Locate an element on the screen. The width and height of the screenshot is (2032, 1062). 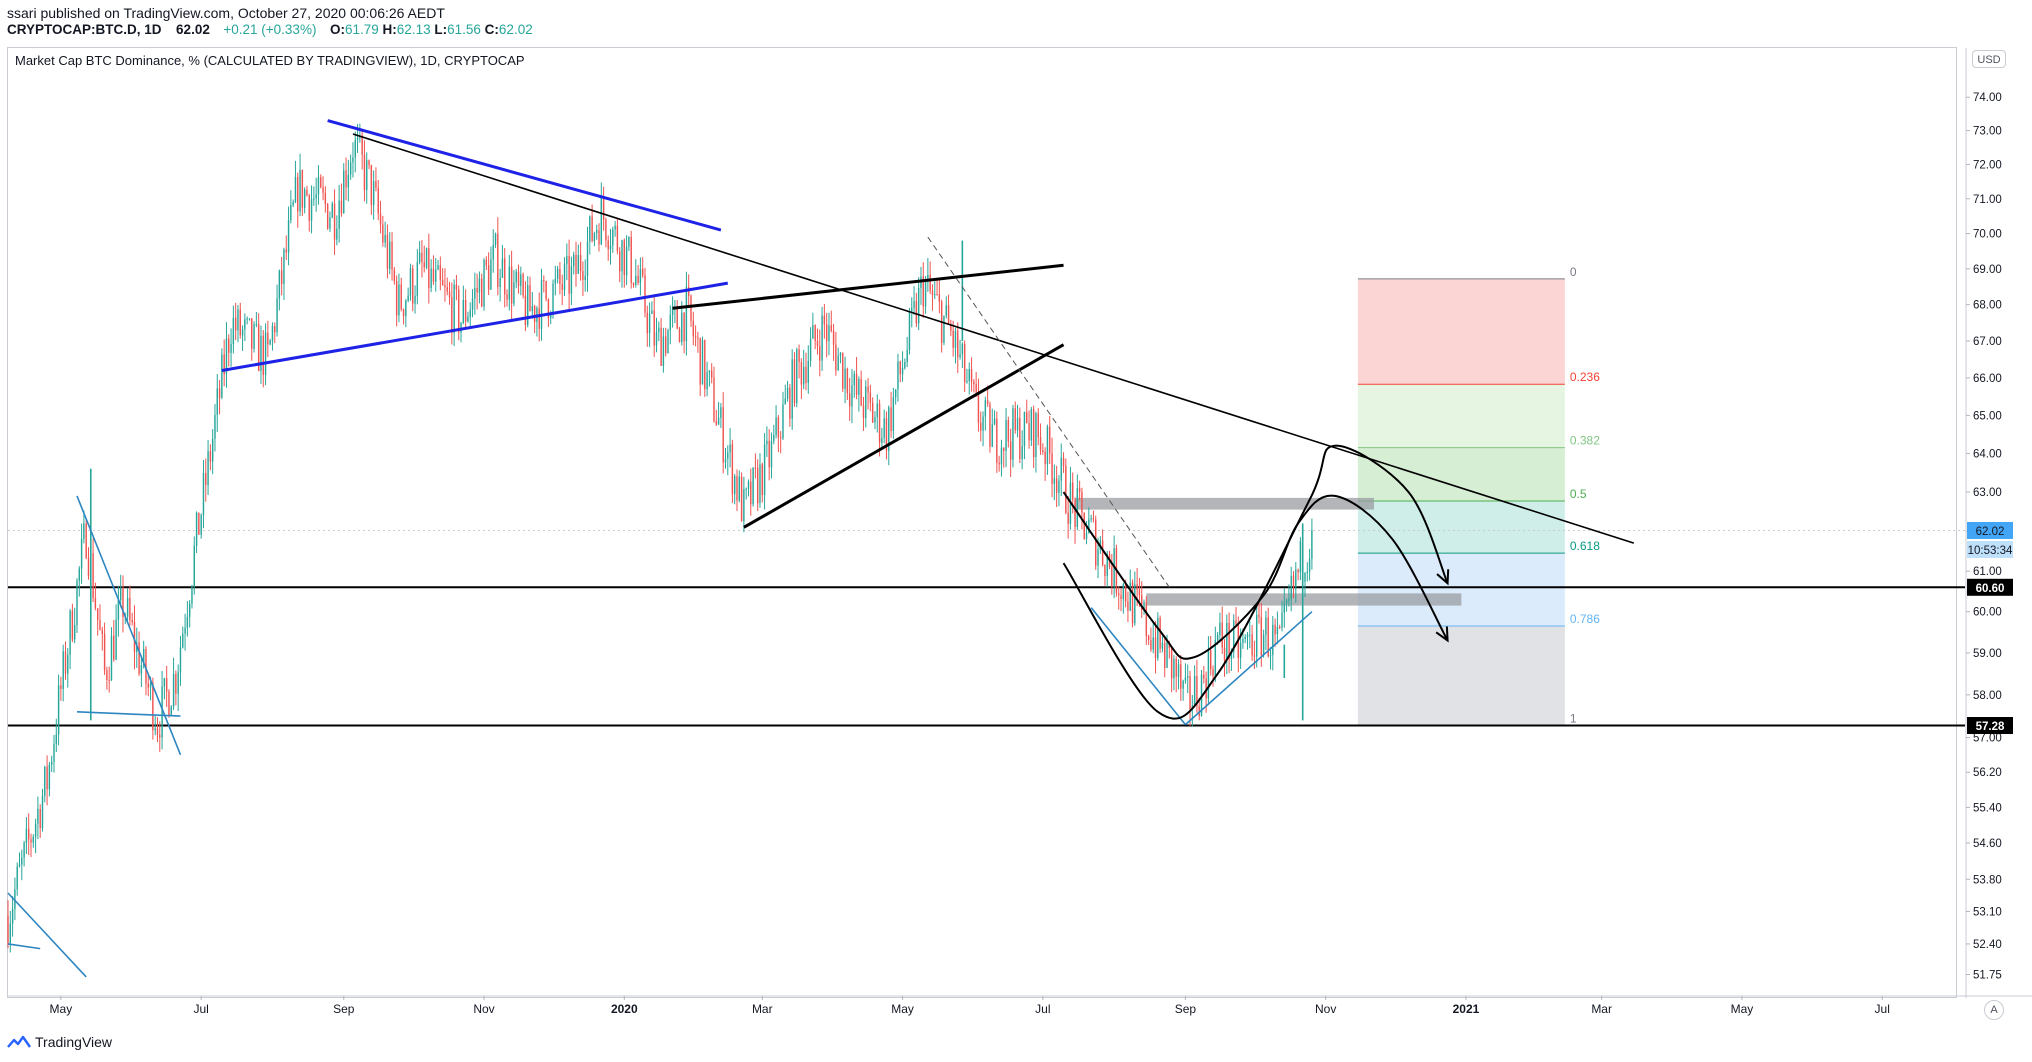
open-value: 61.79 is located at coordinates (361, 29).